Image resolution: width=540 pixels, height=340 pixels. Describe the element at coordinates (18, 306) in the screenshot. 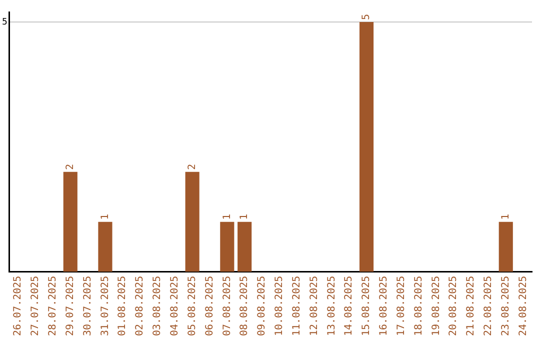

I see `x-tick-label: 26.07.2025` at that location.